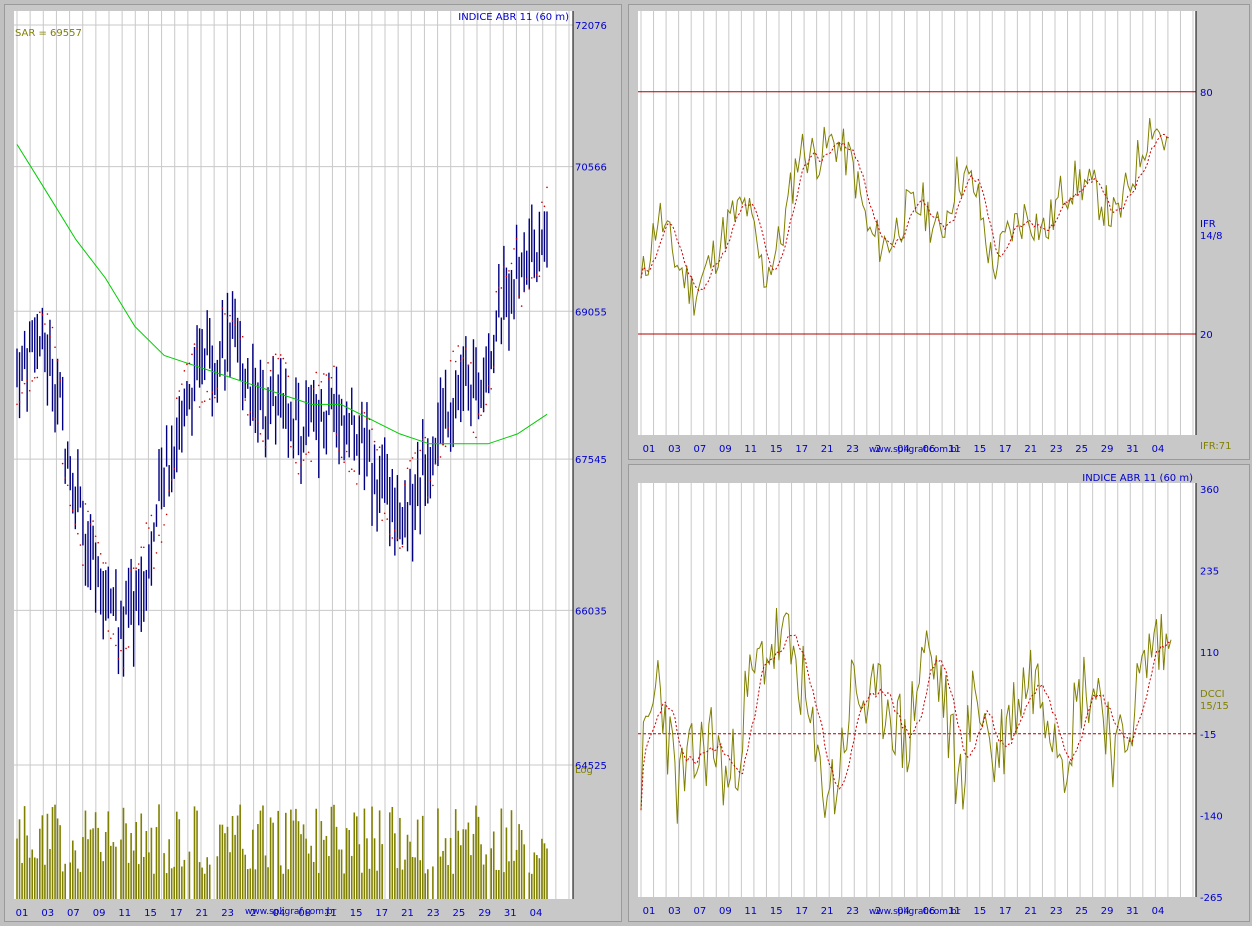 The image size is (1252, 926). What do you see at coordinates (253, 913) in the screenshot?
I see `x-tick-label: 2` at bounding box center [253, 913].